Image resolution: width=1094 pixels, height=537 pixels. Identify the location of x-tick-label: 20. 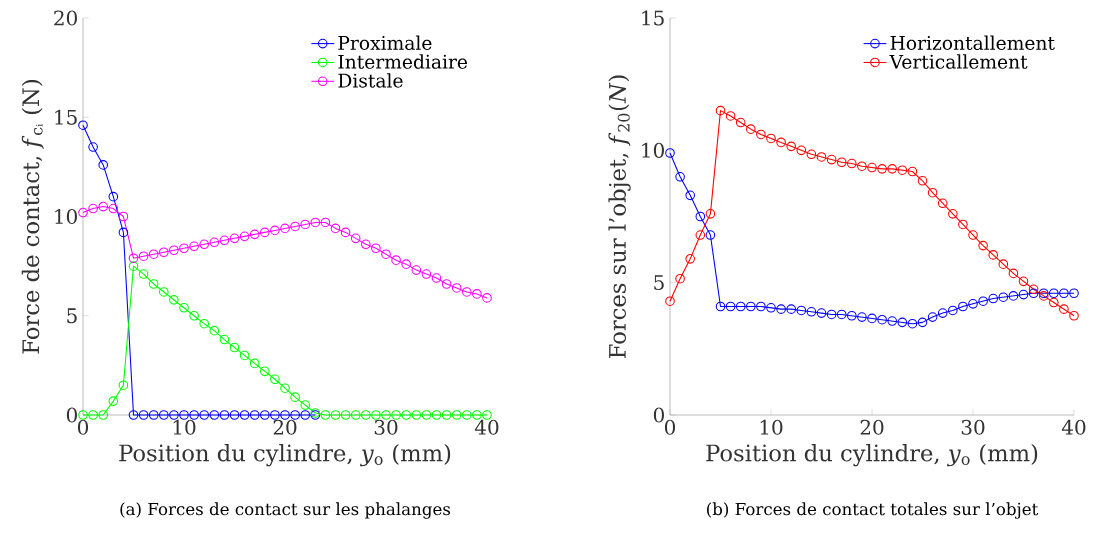
(285, 427).